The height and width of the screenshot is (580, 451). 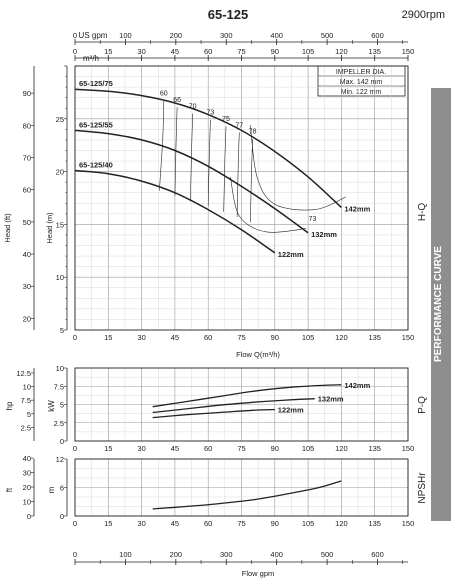 What do you see at coordinates (27, 222) in the screenshot?
I see `hq-y-tick-label-ft: 50` at bounding box center [27, 222].